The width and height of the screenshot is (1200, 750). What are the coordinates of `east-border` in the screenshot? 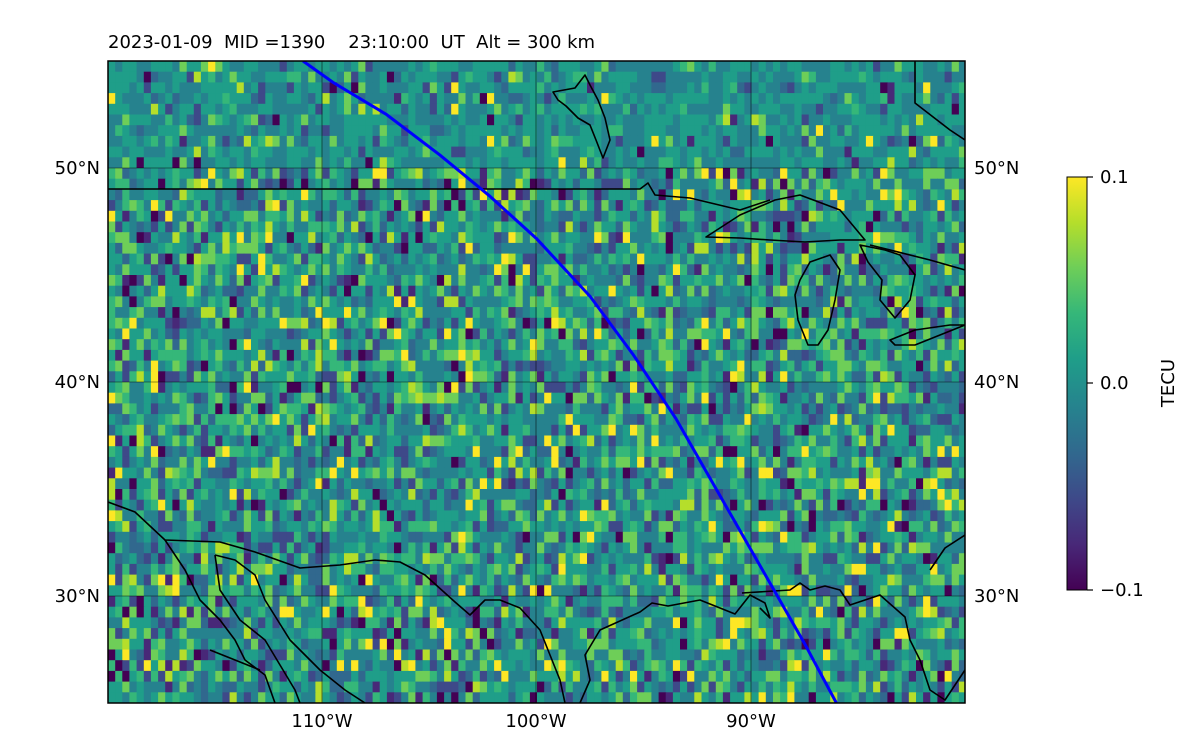 It's located at (917, 257).